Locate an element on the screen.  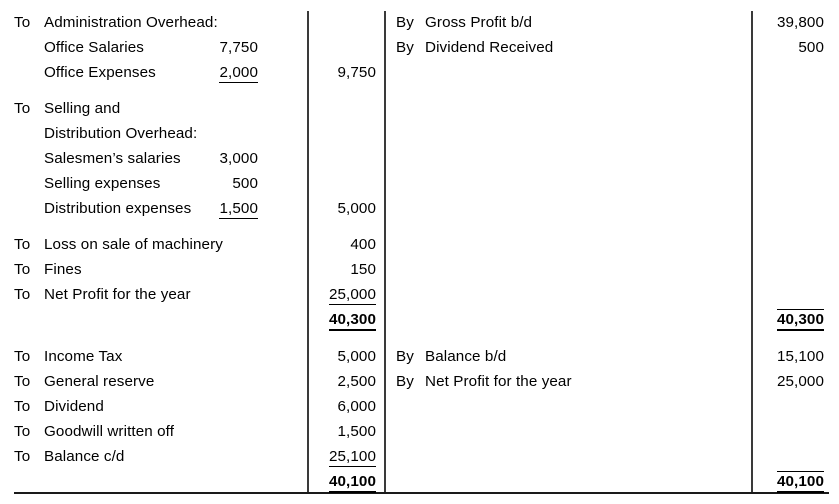
debit-label: Office Salaries is located at coordinates (94, 47).